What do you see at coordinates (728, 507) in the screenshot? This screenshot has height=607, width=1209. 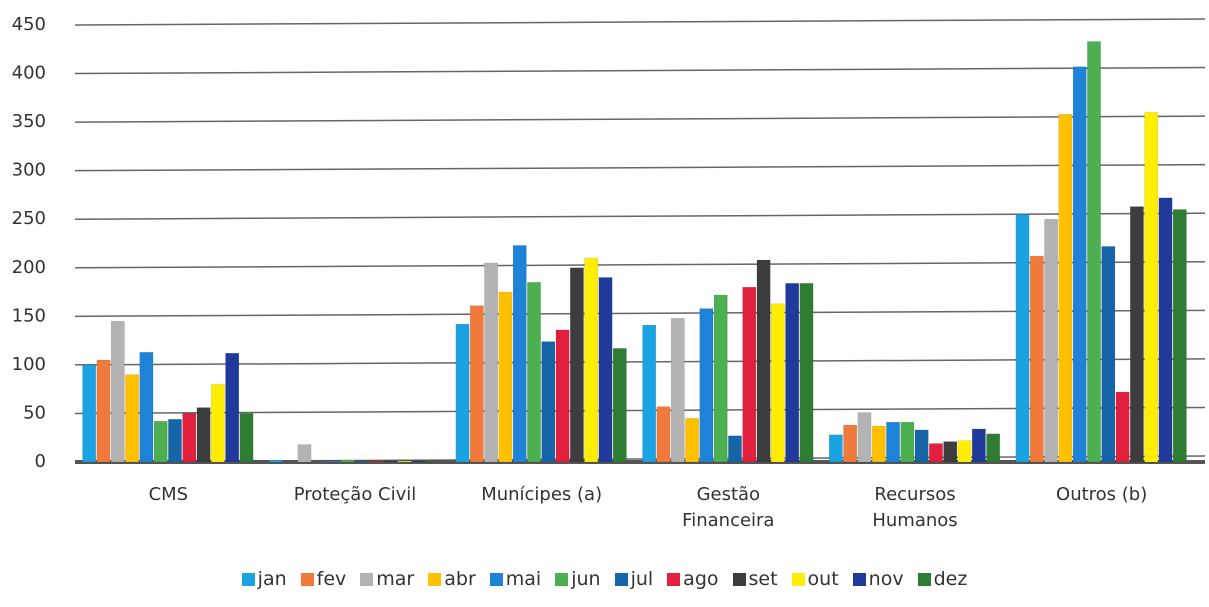 I see `x-tick-label: Gestão Financeira` at bounding box center [728, 507].